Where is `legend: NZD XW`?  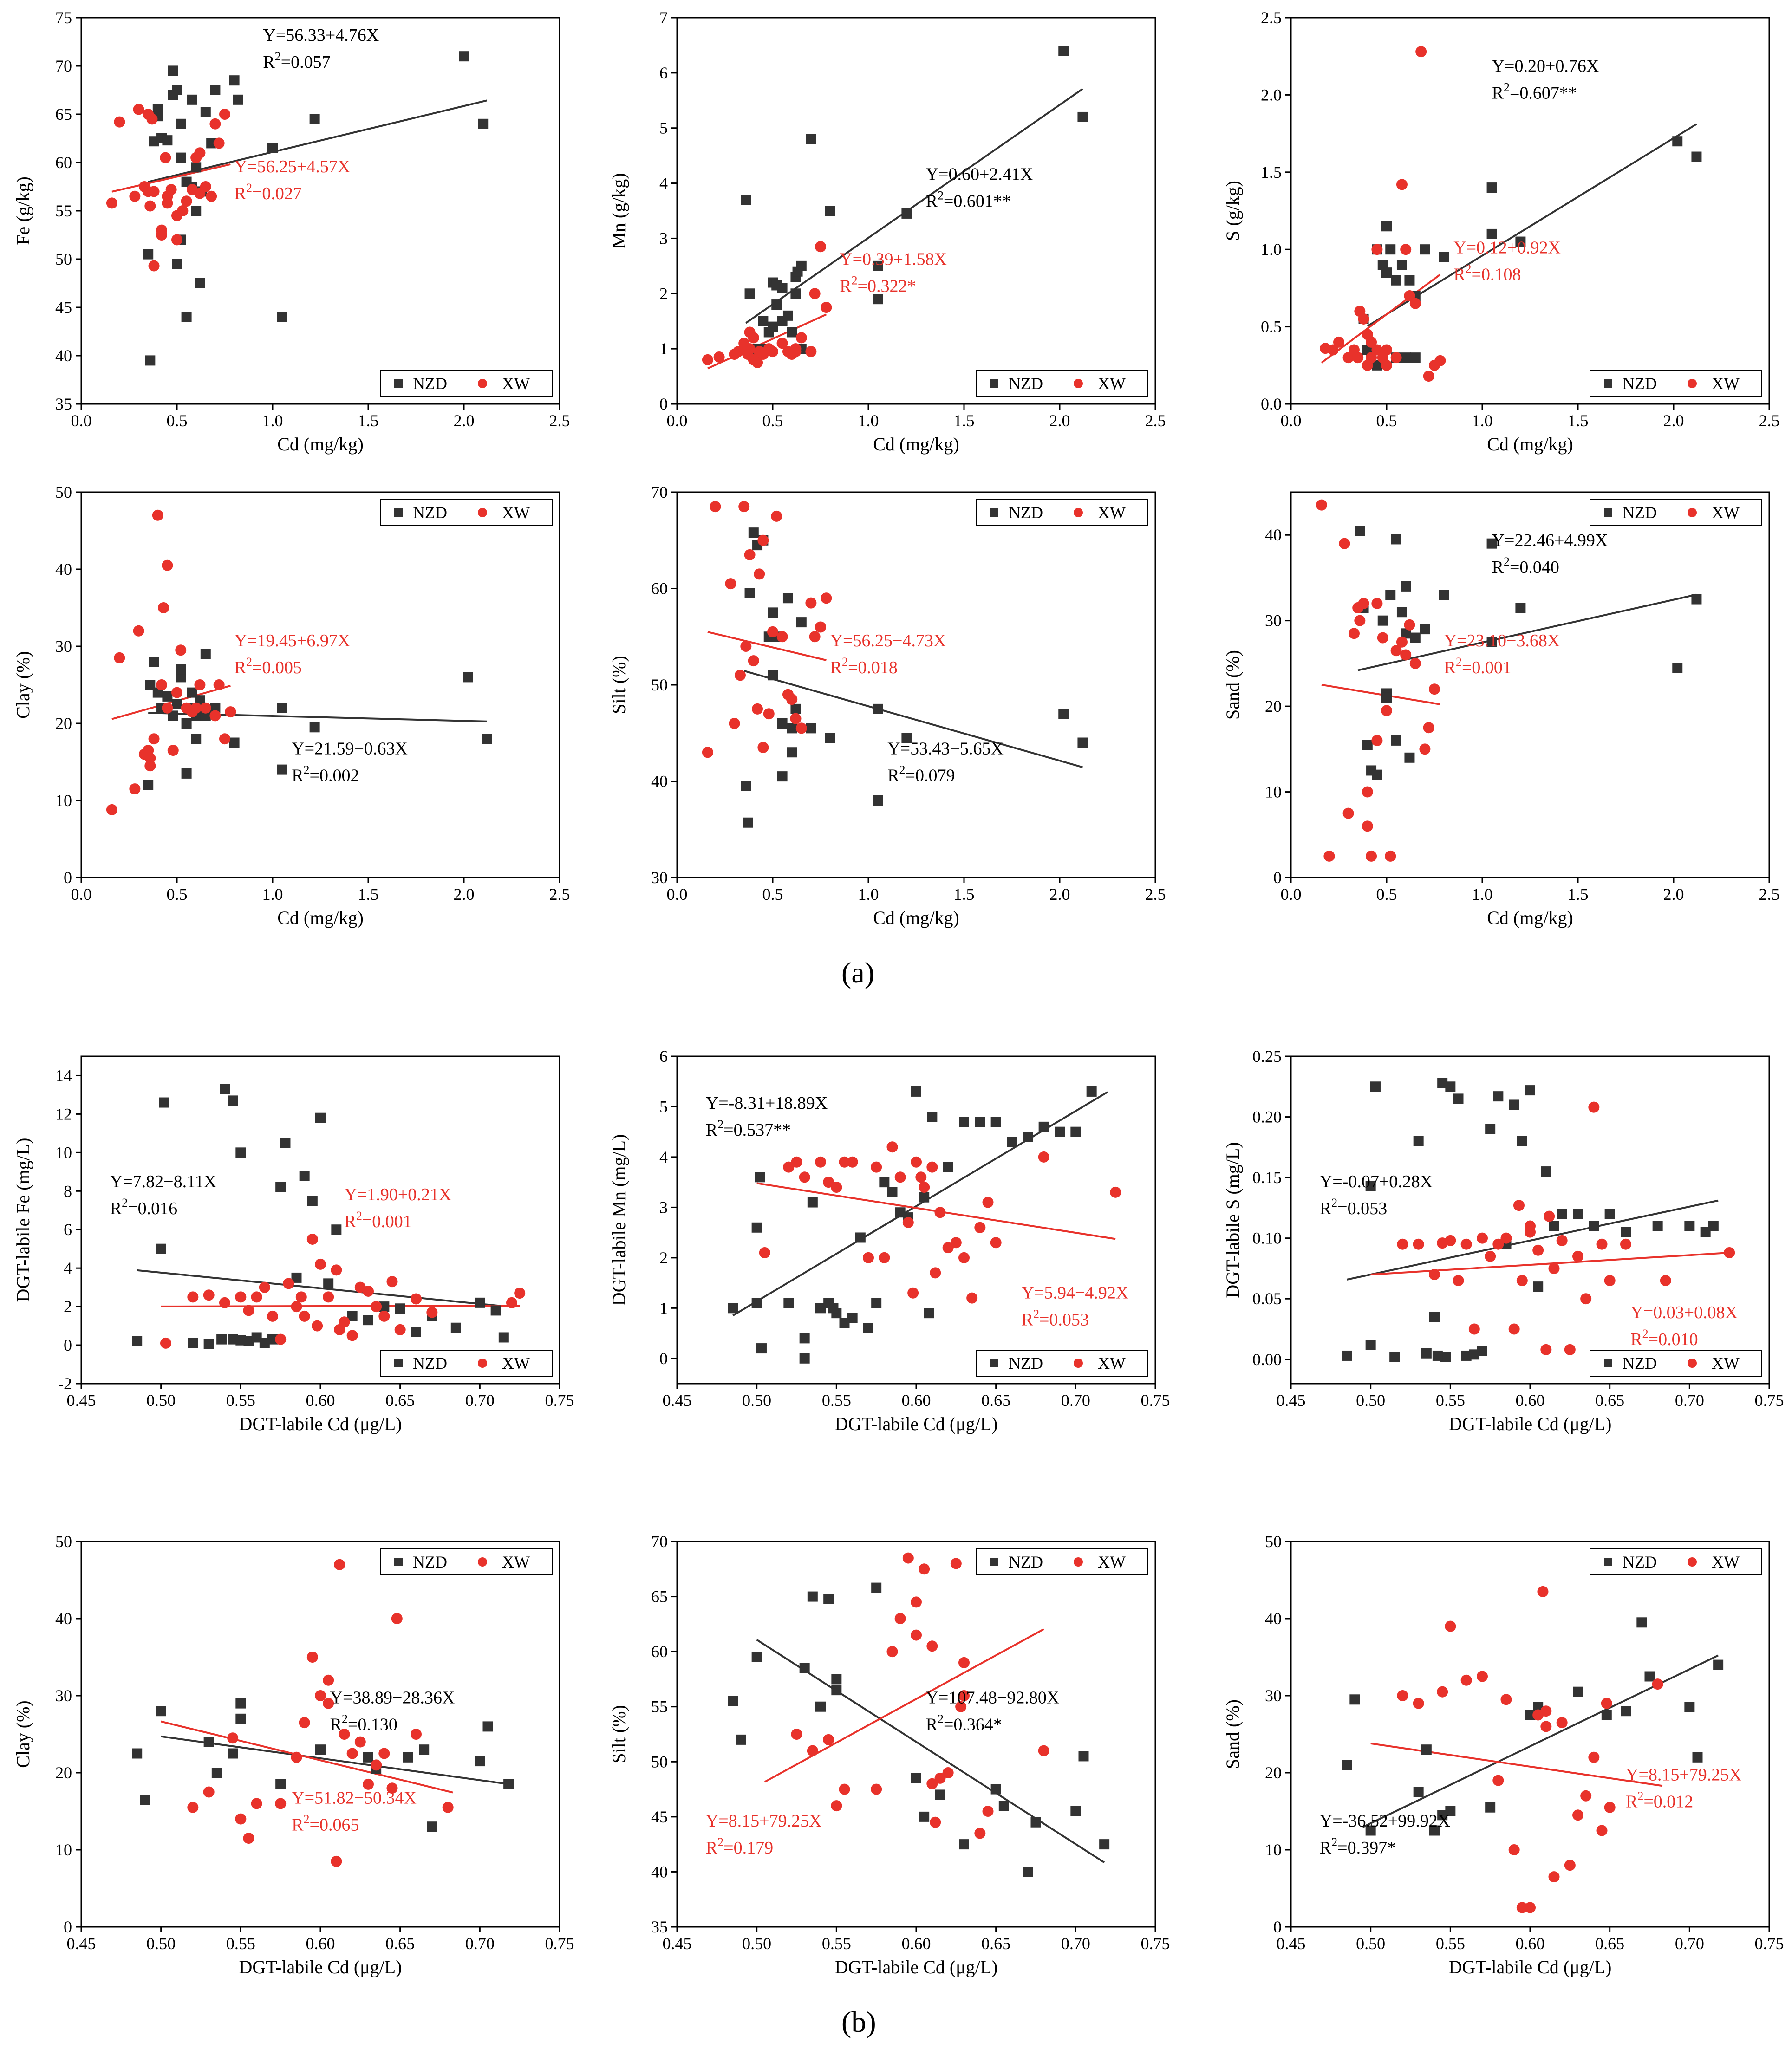
legend: NZD XW is located at coordinates (467, 384).